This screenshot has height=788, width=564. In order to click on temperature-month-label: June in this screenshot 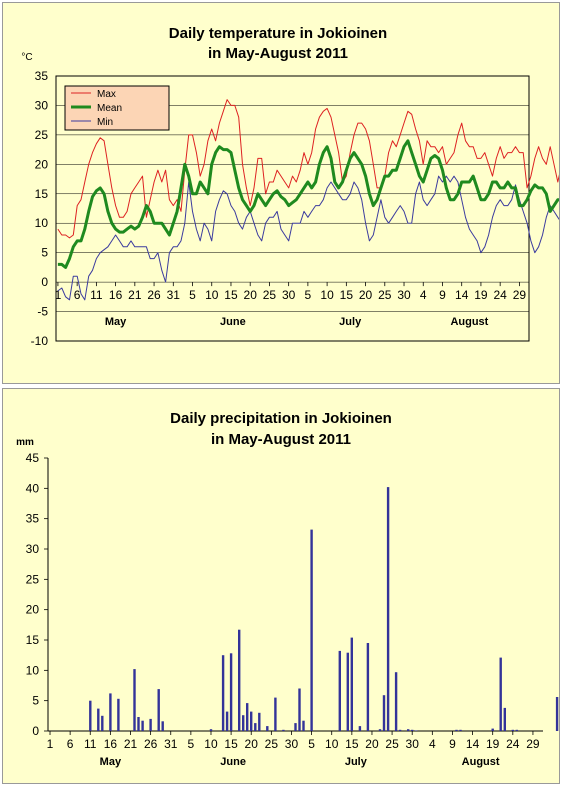, I will do `click(233, 322)`.